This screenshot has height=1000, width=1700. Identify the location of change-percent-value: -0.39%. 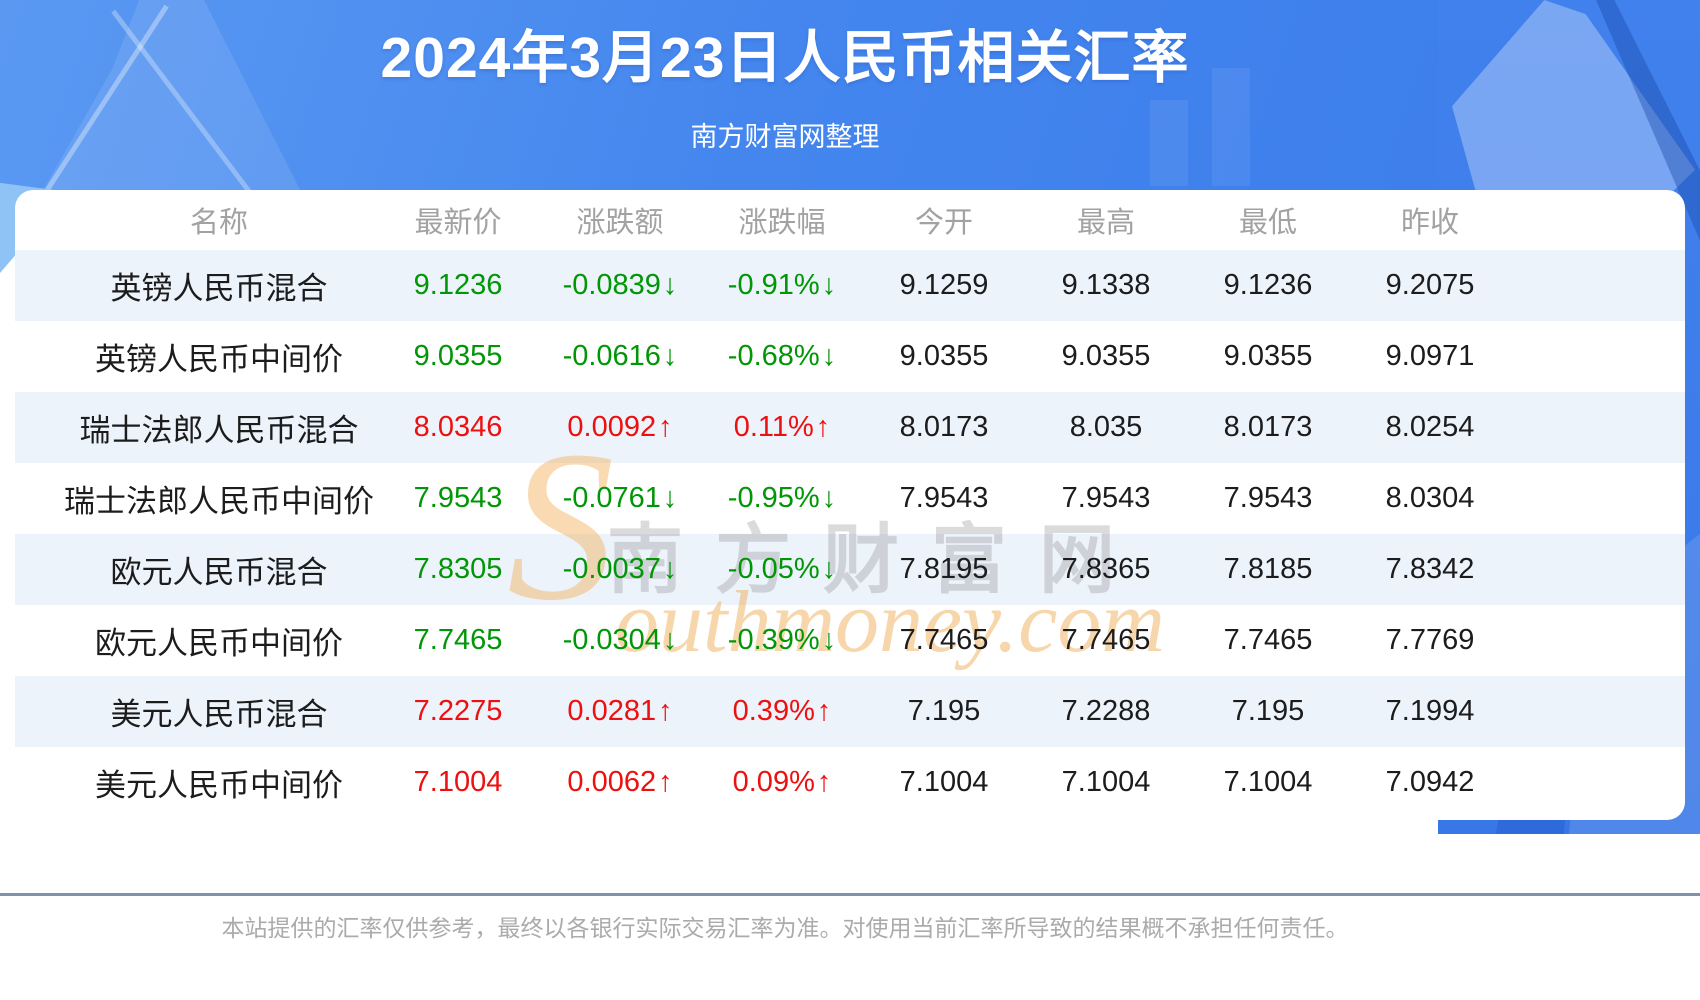
(773, 640).